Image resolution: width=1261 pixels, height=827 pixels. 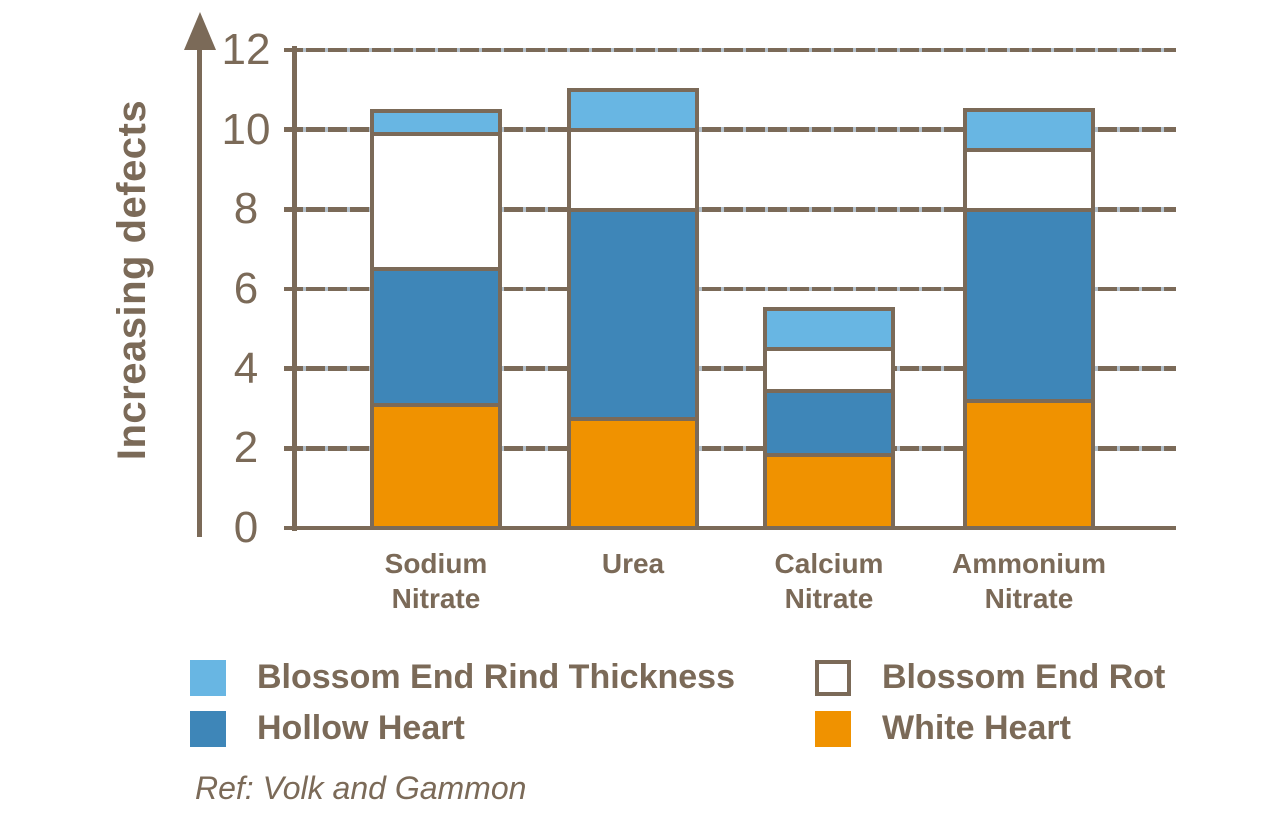 I want to click on legend-label: Hollow Heart, so click(x=361, y=728).